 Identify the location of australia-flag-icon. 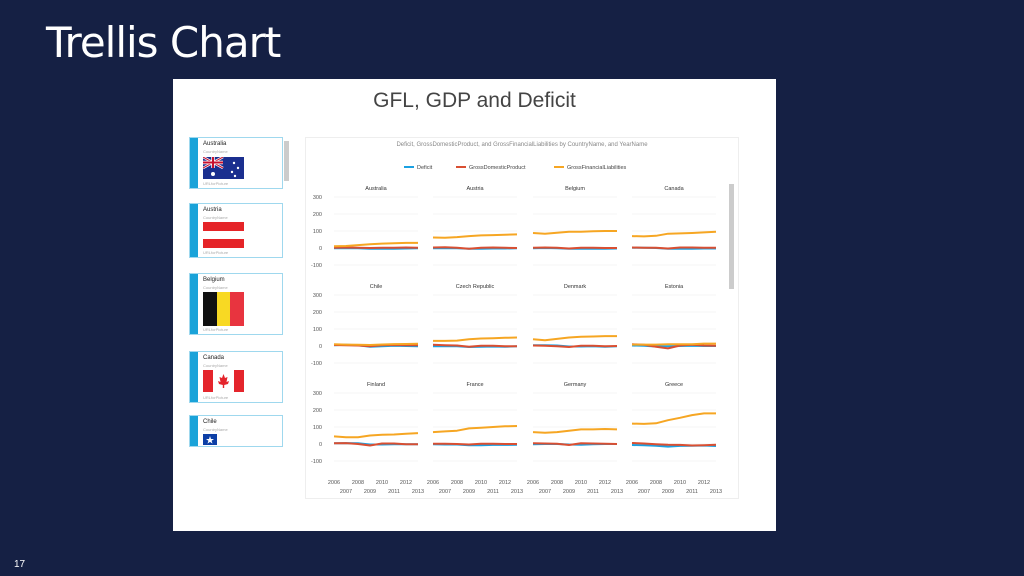
(223, 168).